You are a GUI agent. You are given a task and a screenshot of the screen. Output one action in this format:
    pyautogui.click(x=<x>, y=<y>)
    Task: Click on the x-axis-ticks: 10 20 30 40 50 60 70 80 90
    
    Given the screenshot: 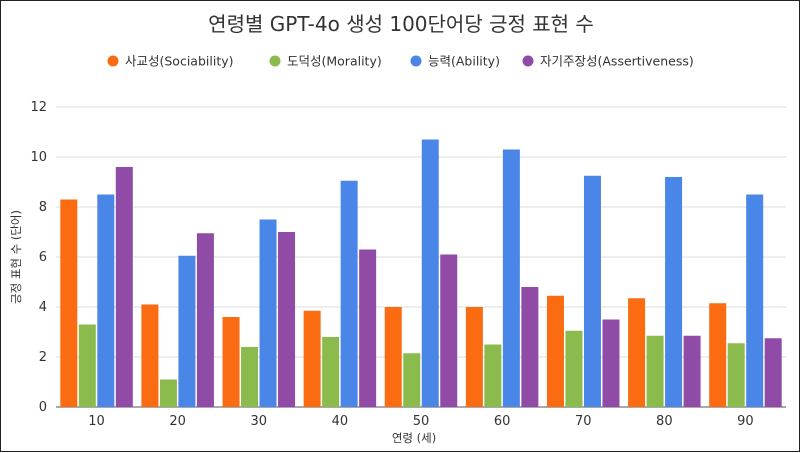 What is the action you would take?
    pyautogui.click(x=420, y=421)
    